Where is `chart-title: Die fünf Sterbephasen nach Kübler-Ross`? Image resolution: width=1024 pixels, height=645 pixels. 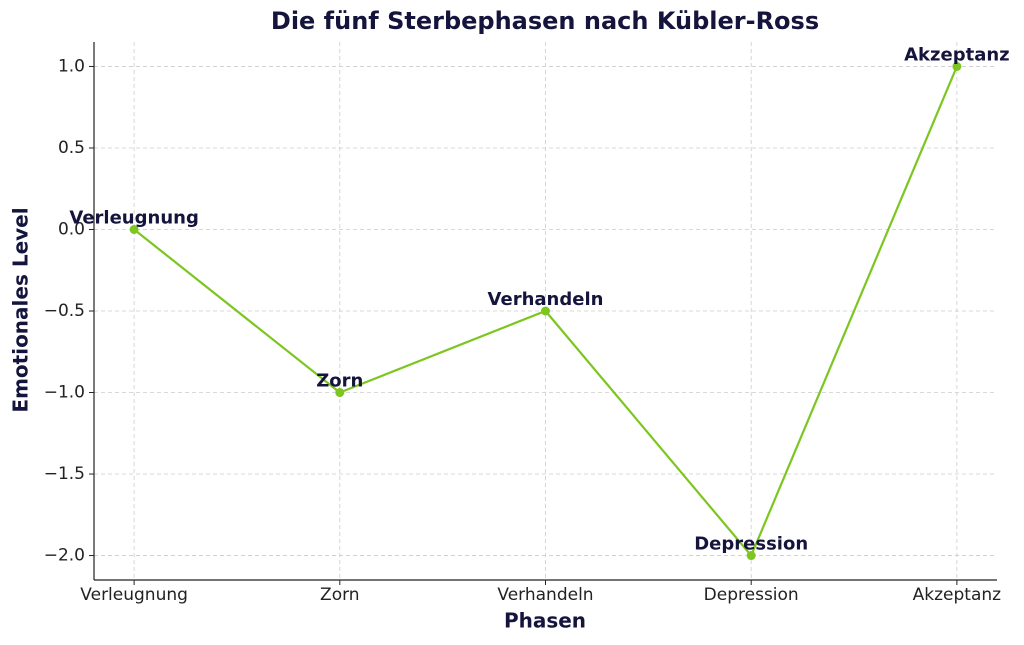
chart-title: Die fünf Sterbephasen nach Kübler-Ross is located at coordinates (545, 21).